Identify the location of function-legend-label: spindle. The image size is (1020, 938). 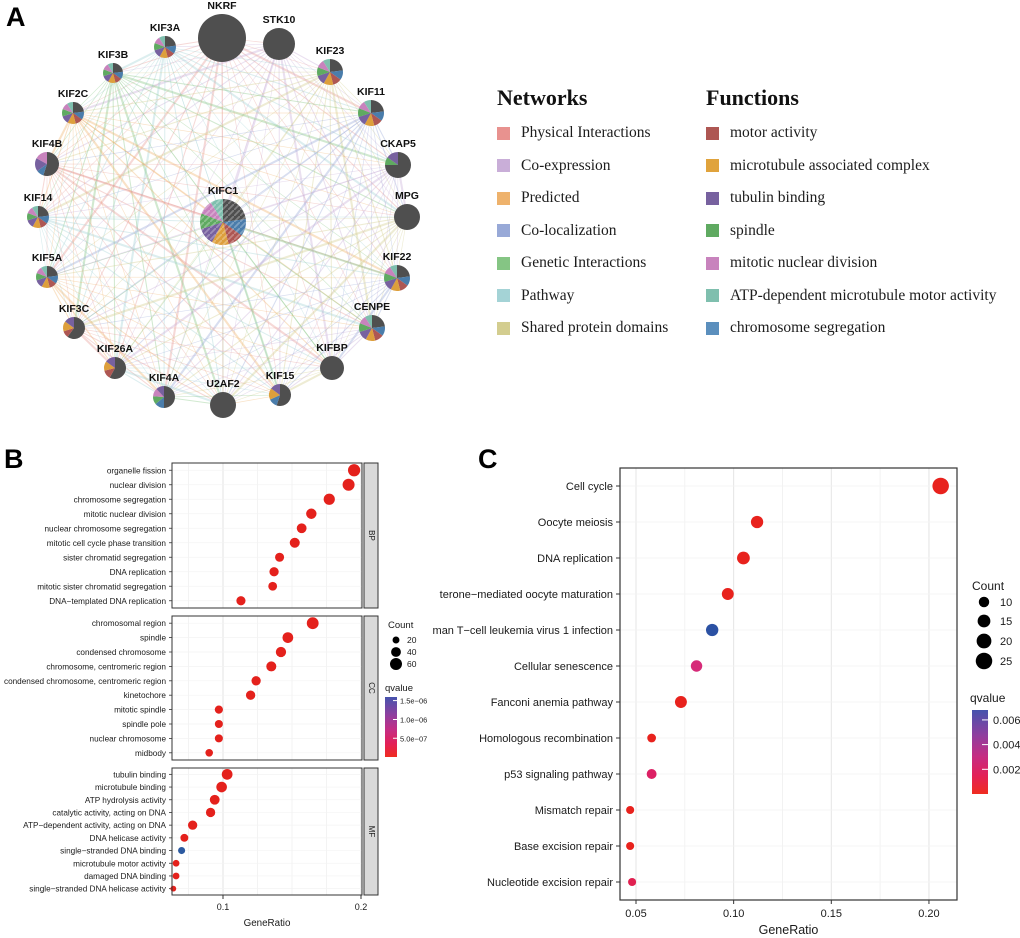
(752, 230).